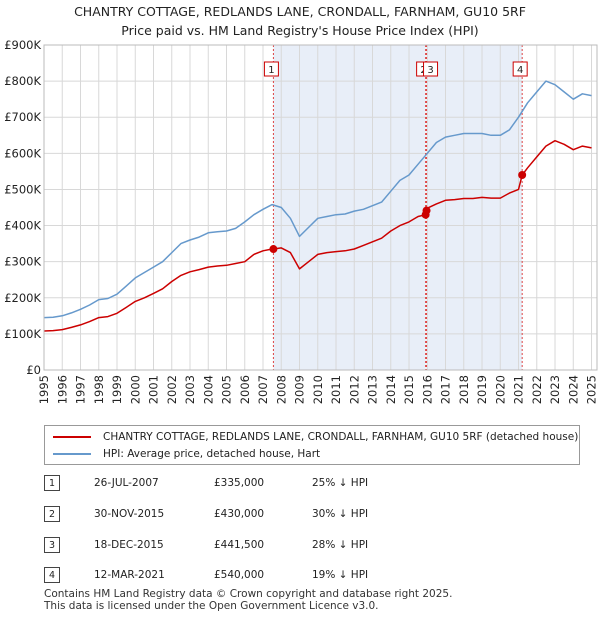  What do you see at coordinates (446, 389) in the screenshot?
I see `x-tick-label: 2017` at bounding box center [446, 389].